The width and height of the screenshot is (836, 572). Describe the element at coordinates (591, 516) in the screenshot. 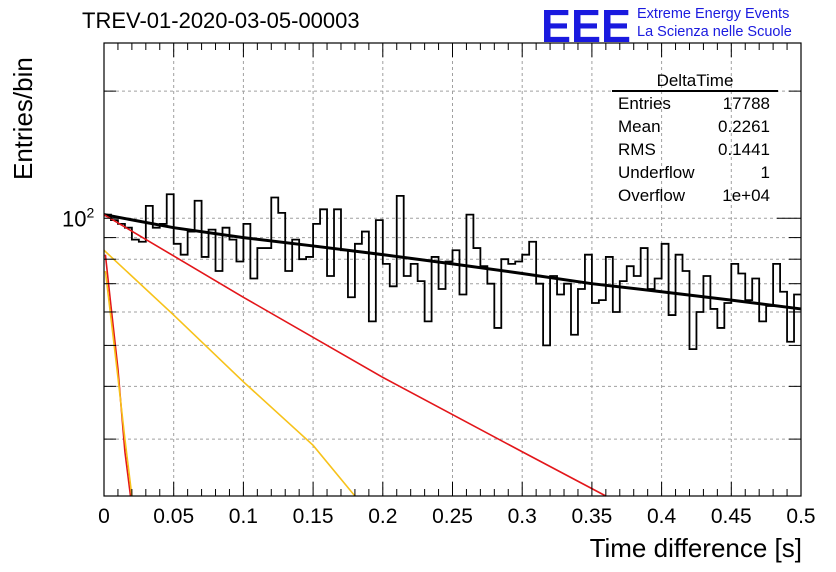

I see `x-tick-label: 0.35` at that location.